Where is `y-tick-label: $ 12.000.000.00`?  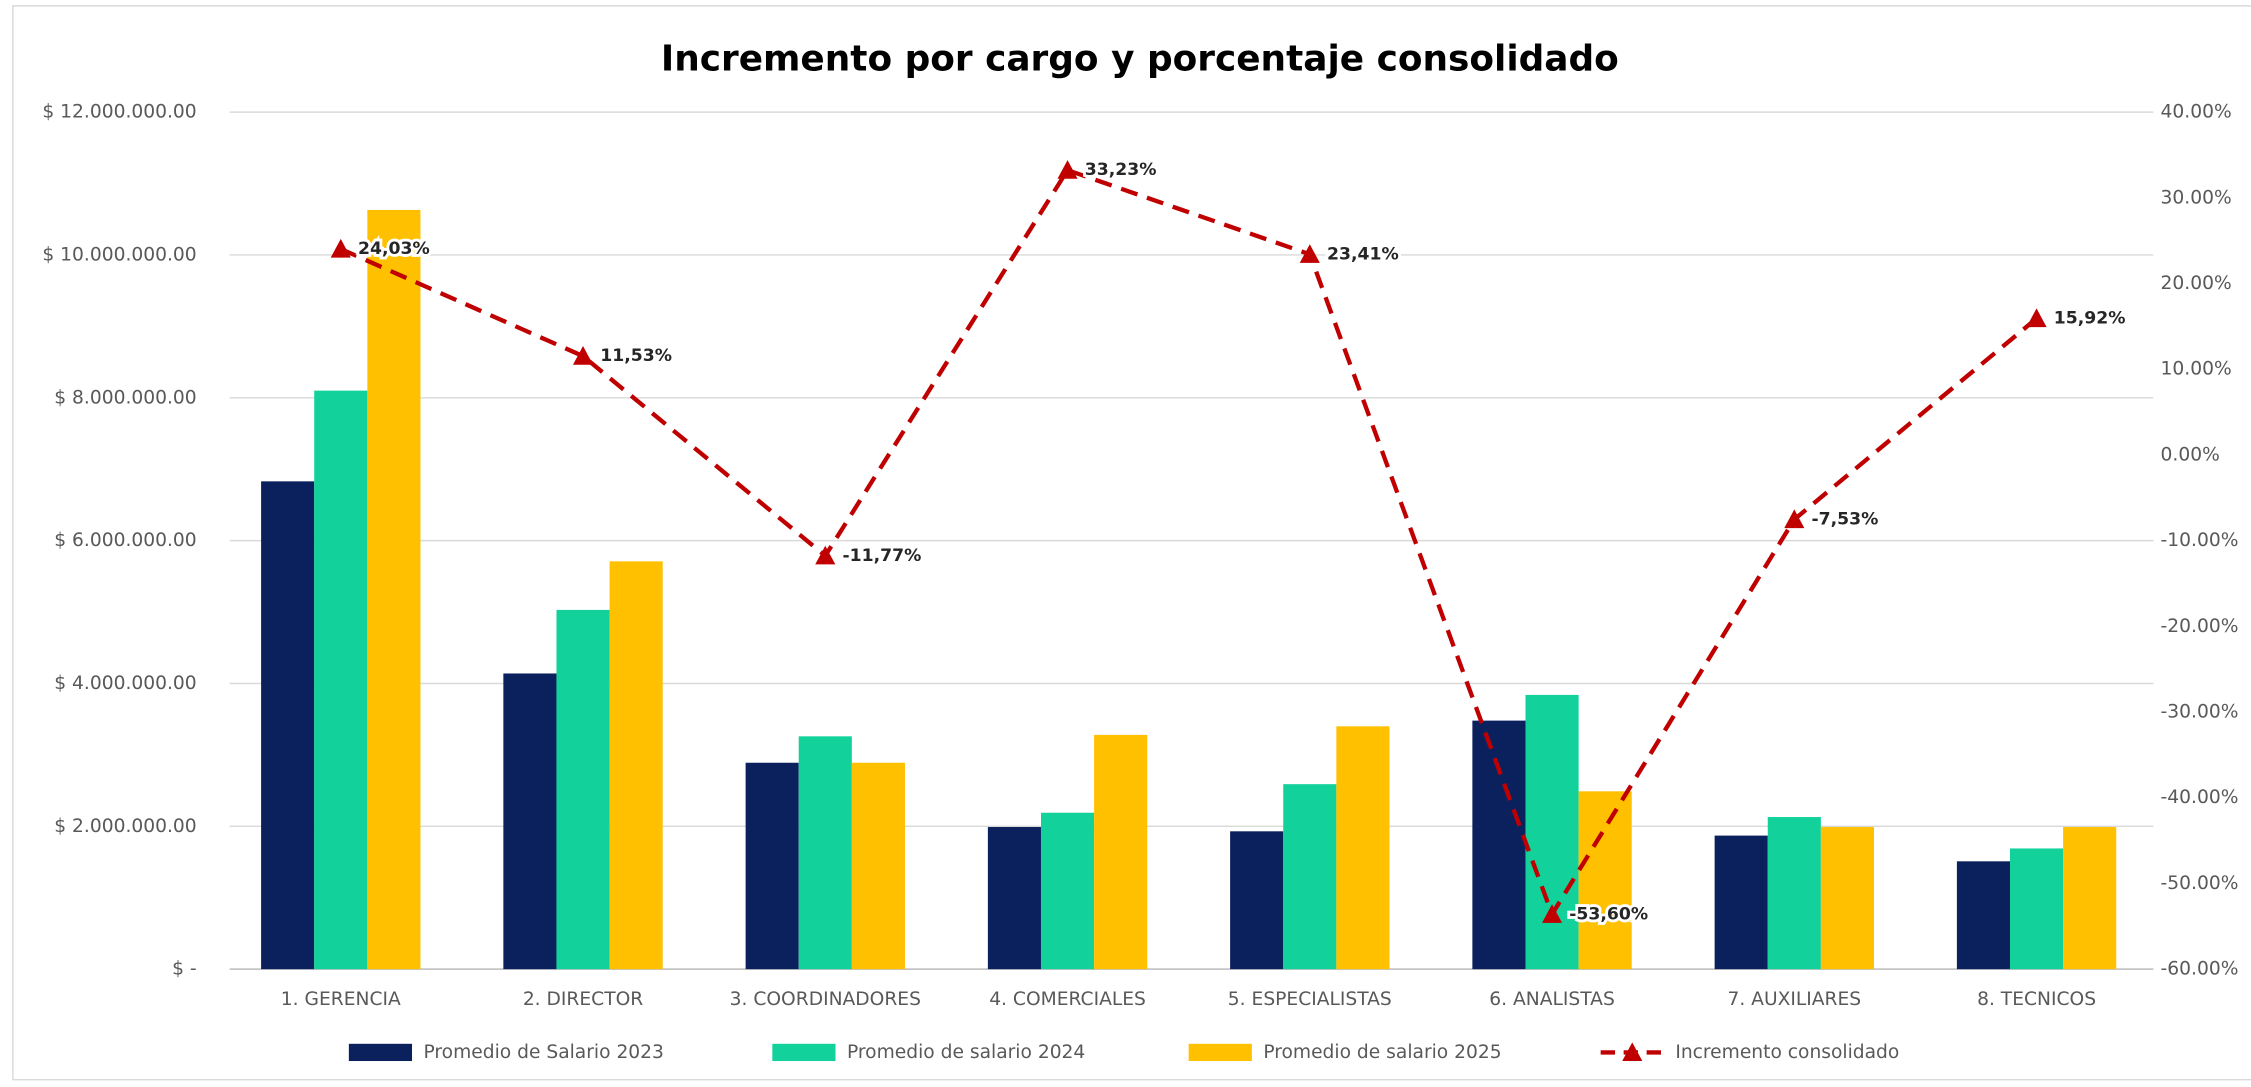 y-tick-label: $ 12.000.000.00 is located at coordinates (119, 112).